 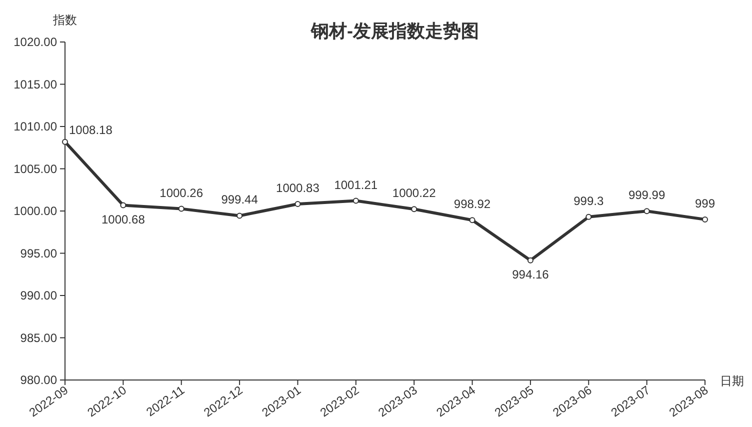 What do you see at coordinates (472, 204) in the screenshot?
I see `data-label: 998.92` at bounding box center [472, 204].